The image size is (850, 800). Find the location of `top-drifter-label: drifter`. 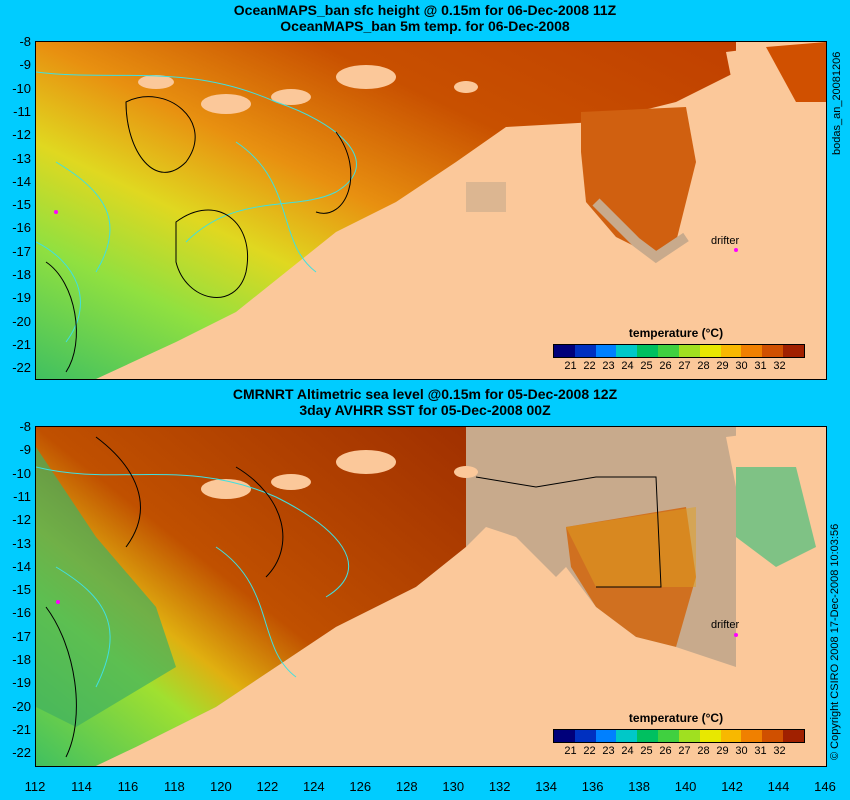

top-drifter-label: drifter is located at coordinates (725, 241).